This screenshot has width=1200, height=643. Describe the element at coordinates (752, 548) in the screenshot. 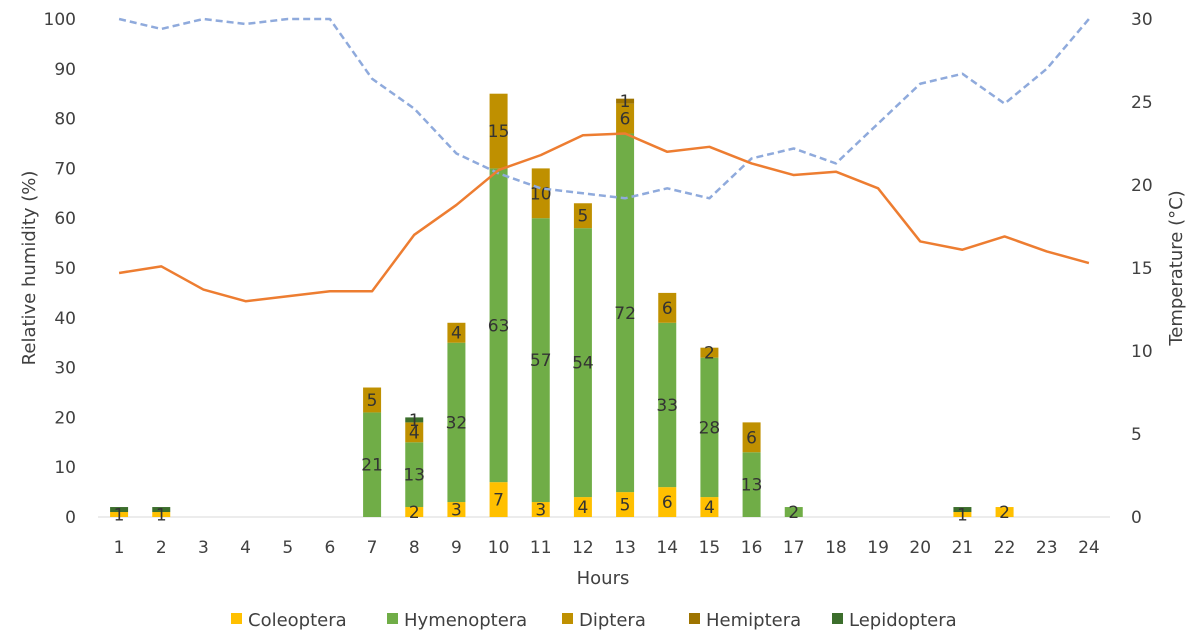

I see `x-tick-16: 16` at that location.